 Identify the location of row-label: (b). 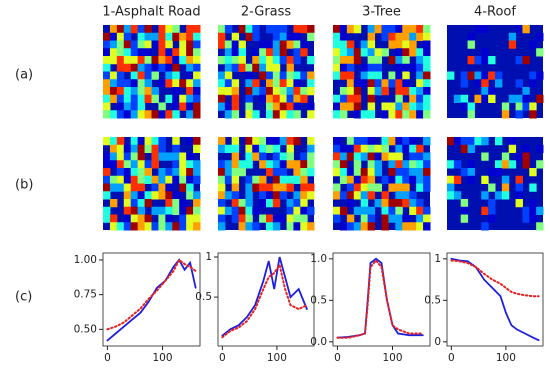
(24, 185).